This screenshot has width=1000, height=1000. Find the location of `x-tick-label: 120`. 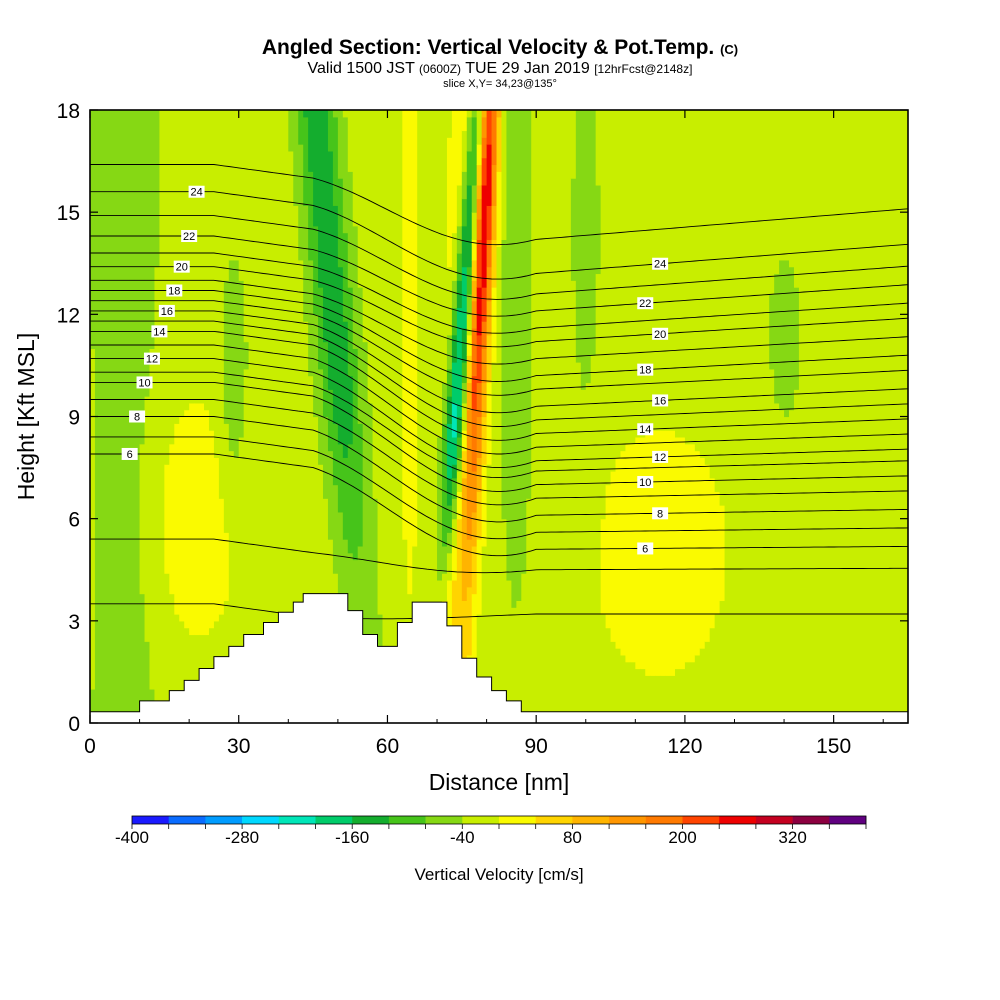

x-tick-label: 120 is located at coordinates (684, 746).